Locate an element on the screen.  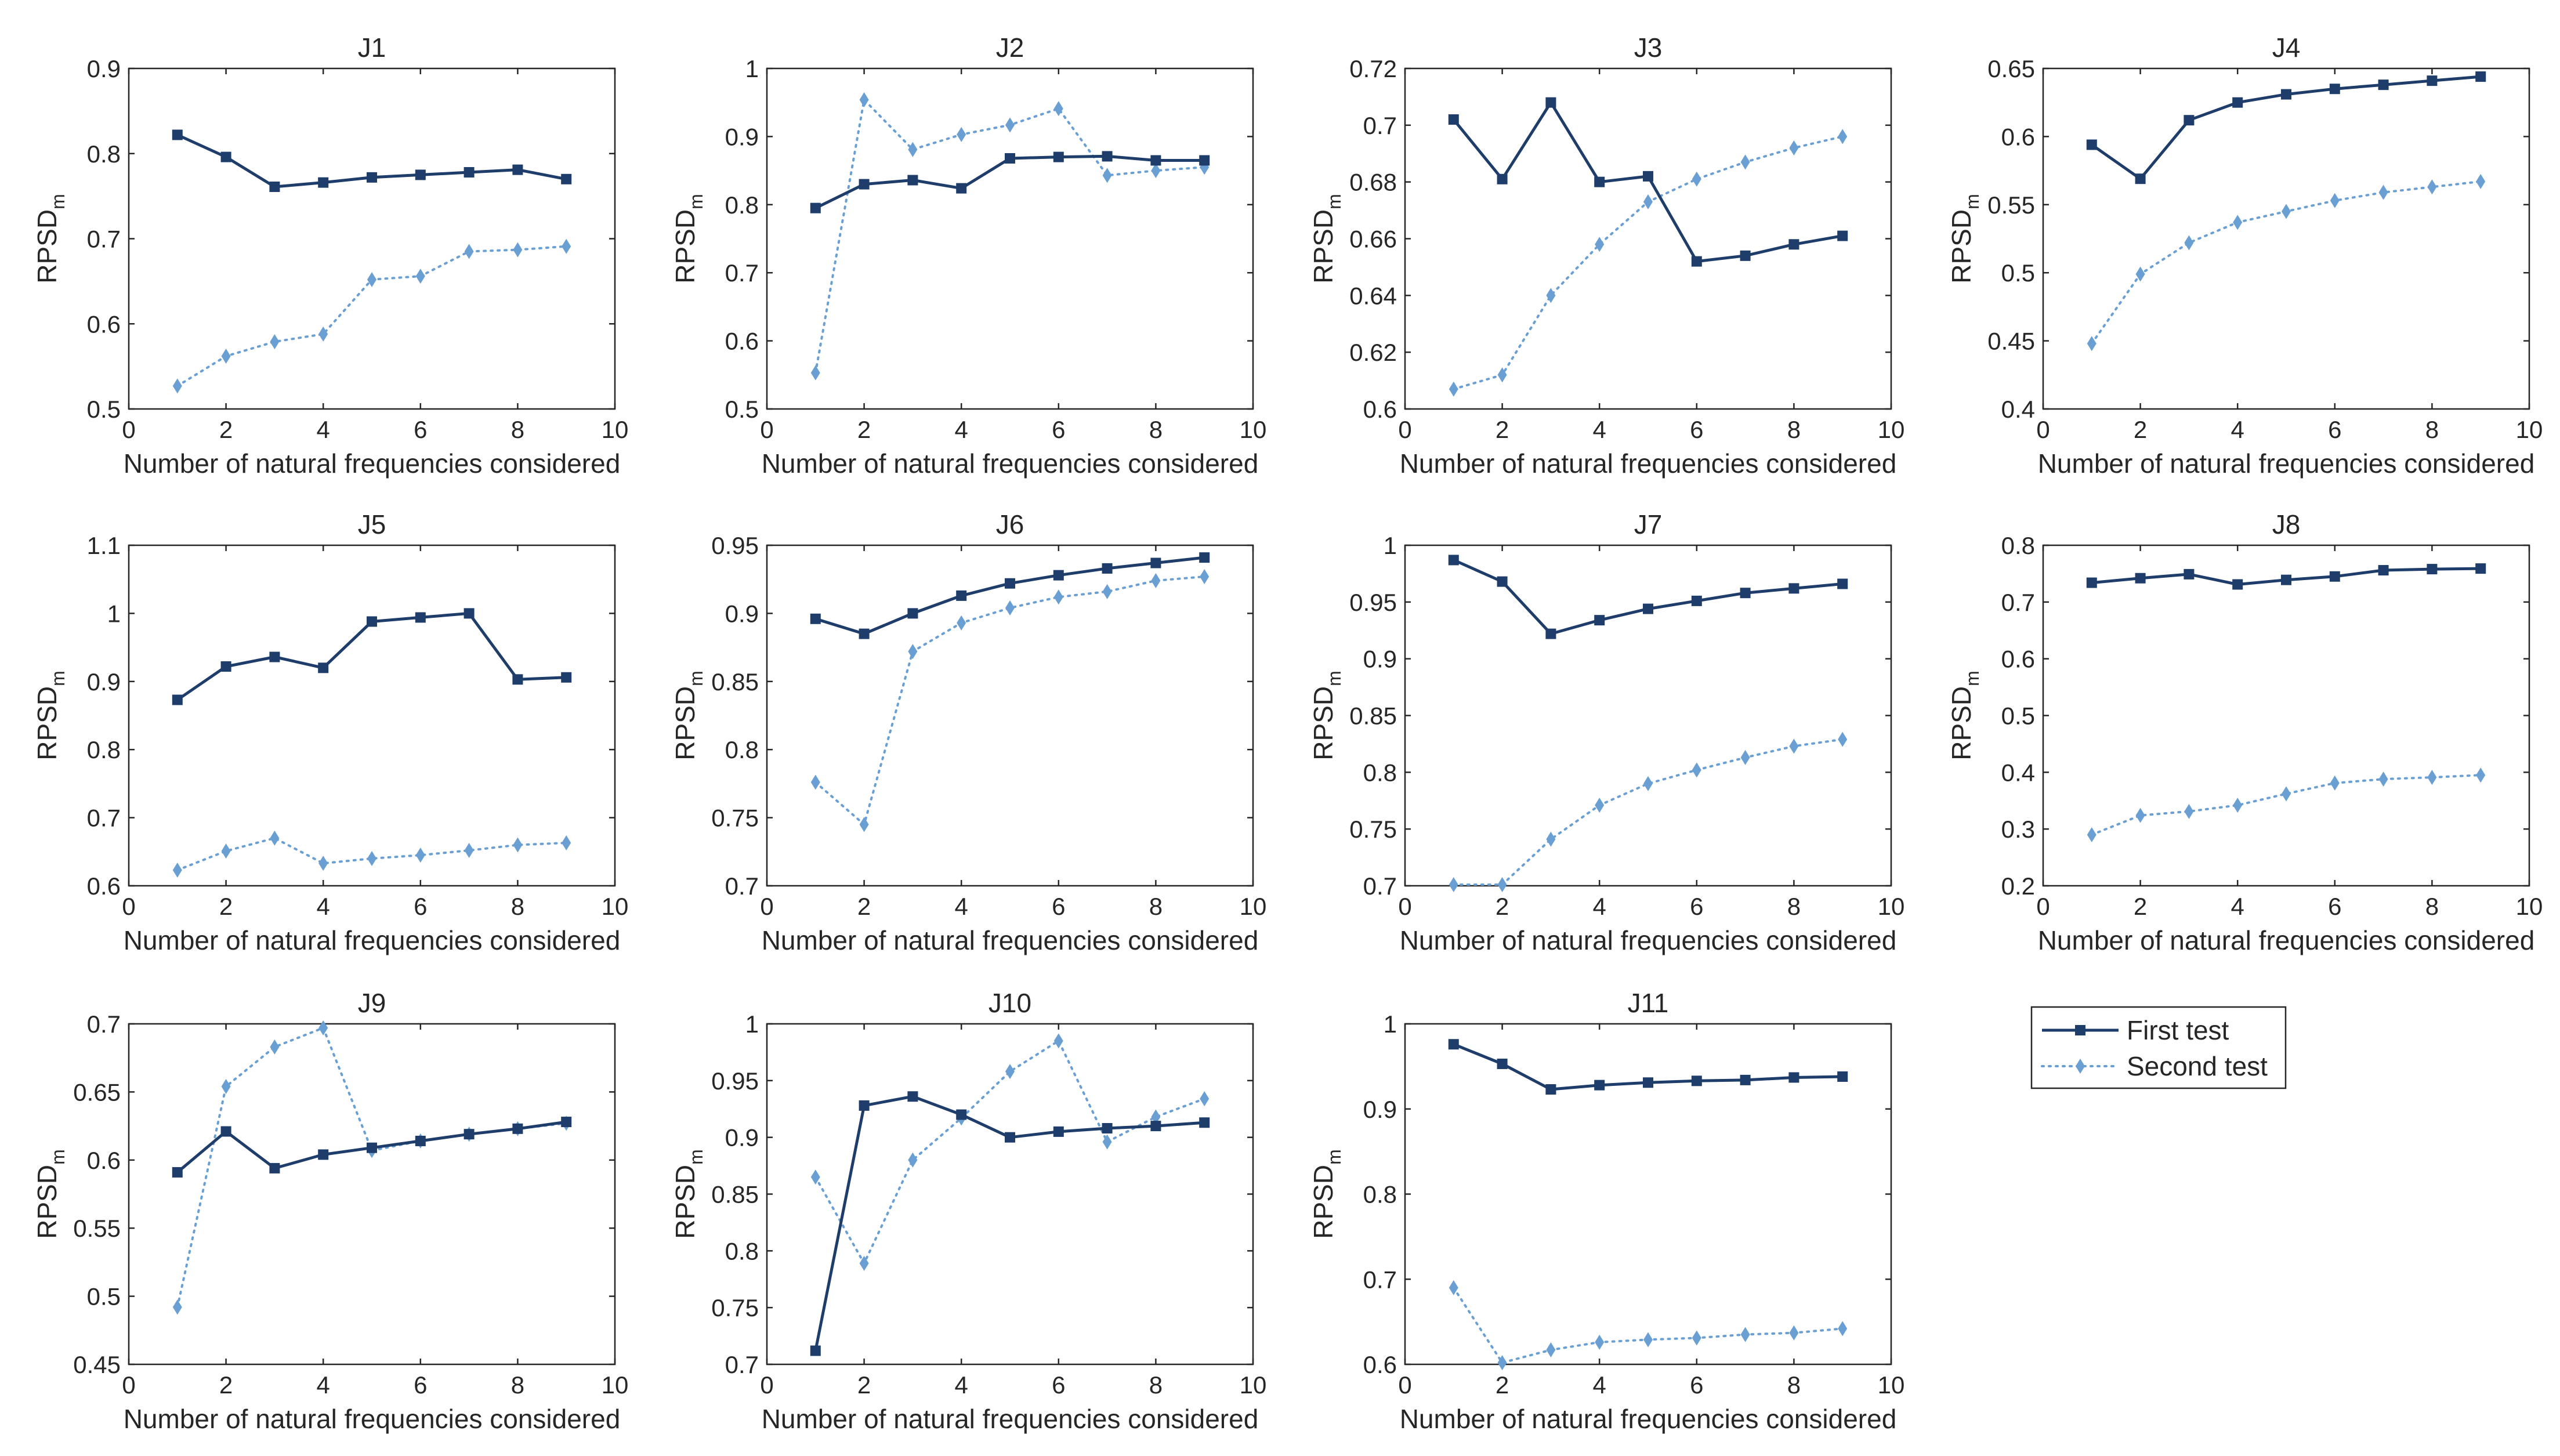
chart-title: J1 is located at coordinates (372, 47).